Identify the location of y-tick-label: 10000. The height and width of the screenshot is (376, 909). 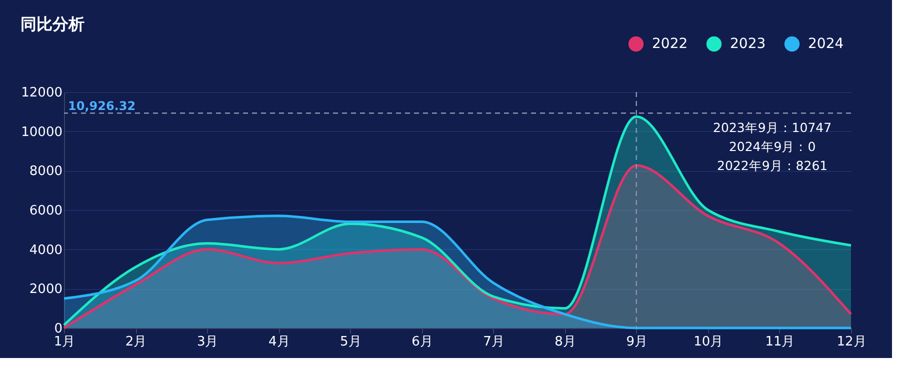
(41, 132).